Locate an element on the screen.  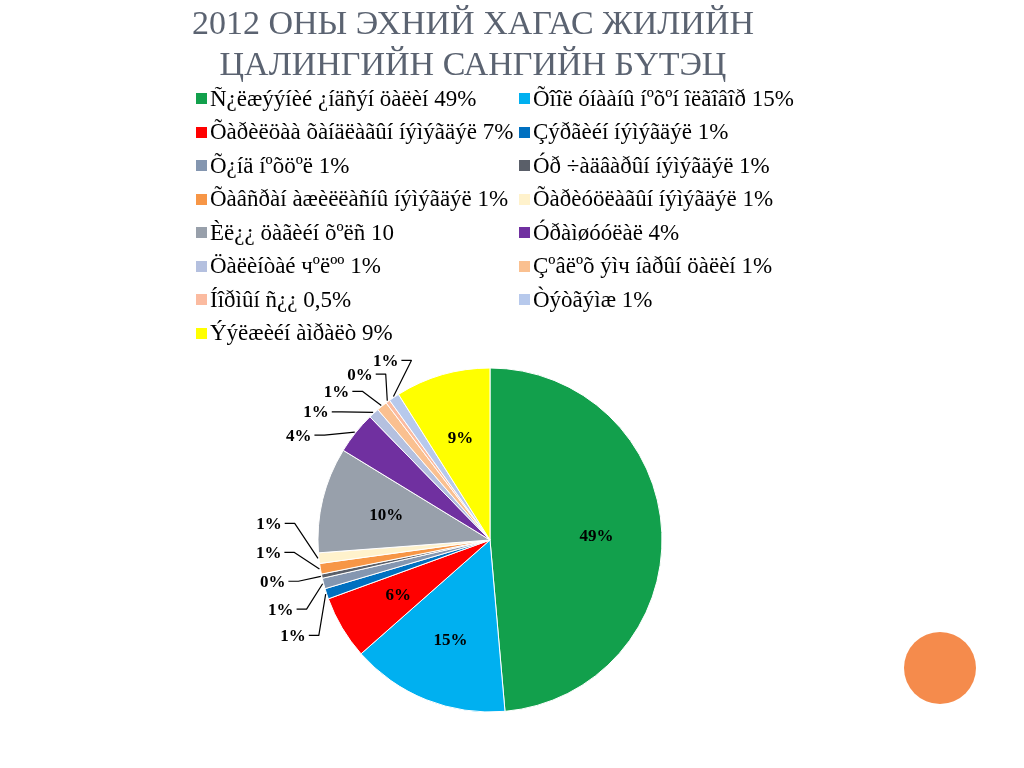
legend-label: Õîîë óíààíû íºõºí îëãîâîð 15% is located at coordinates (663, 98).